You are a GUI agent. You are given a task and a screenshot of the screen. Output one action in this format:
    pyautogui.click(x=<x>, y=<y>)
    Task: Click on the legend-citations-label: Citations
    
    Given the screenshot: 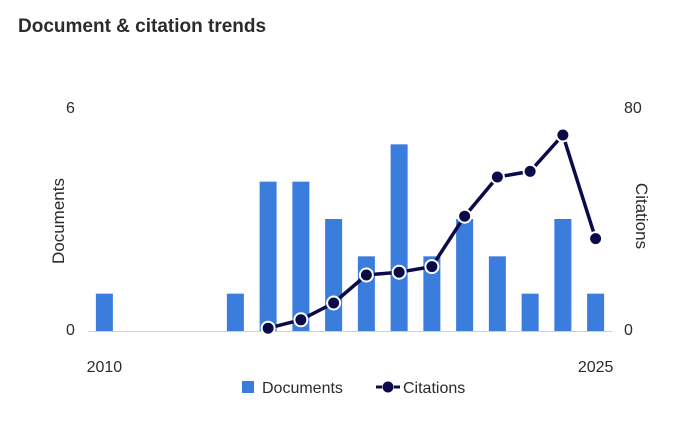 What is the action you would take?
    pyautogui.click(x=434, y=388)
    